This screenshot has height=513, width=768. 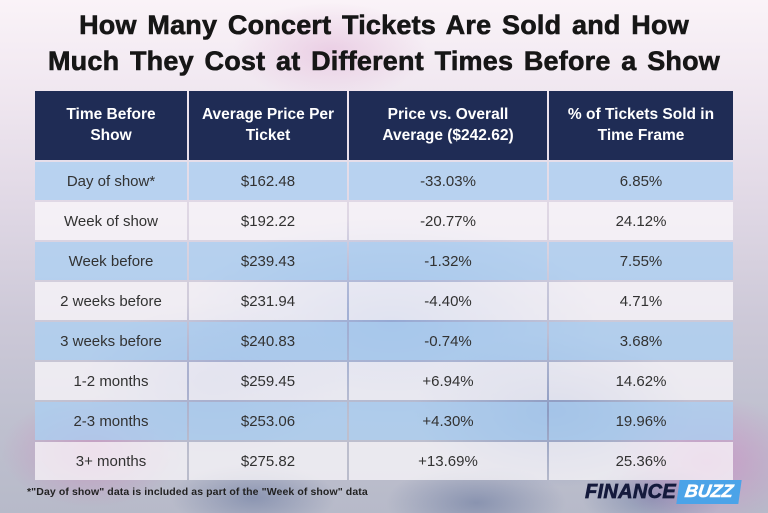 I want to click on table-cell-vs-average: +13.69%, so click(x=448, y=461).